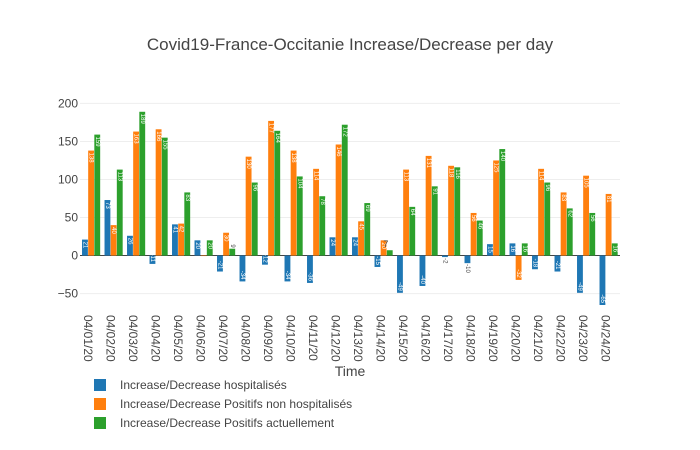 The height and width of the screenshot is (450, 700). Describe the element at coordinates (561, 338) in the screenshot. I see `x-tick-label: 04/22/20` at that location.